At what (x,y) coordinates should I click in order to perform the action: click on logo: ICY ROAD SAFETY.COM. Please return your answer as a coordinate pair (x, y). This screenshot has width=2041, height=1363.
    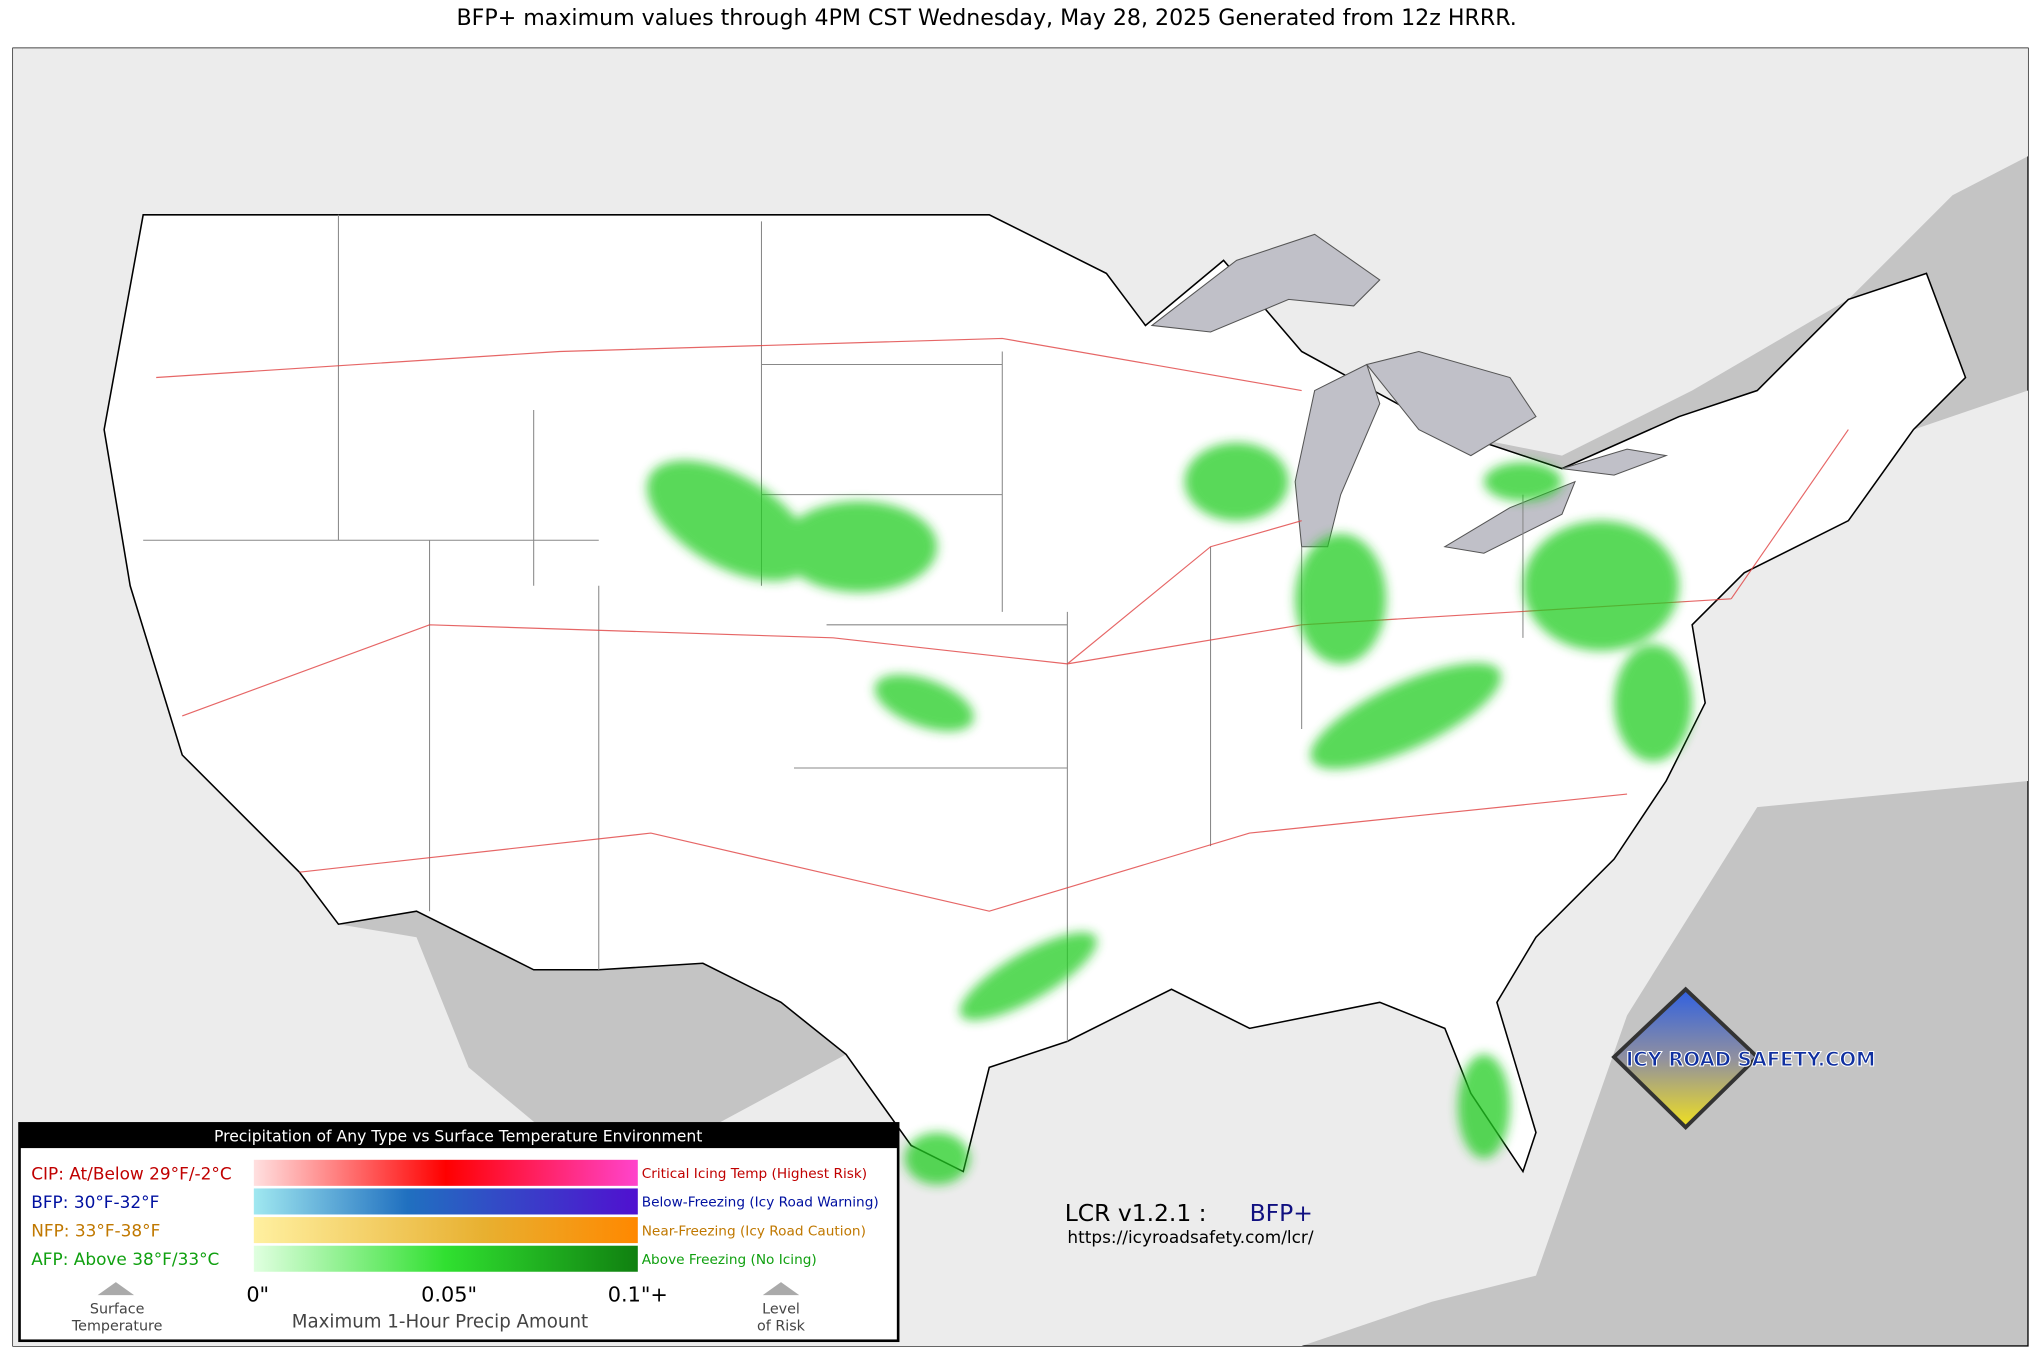
    Looking at the image, I should click on (1743, 1058).